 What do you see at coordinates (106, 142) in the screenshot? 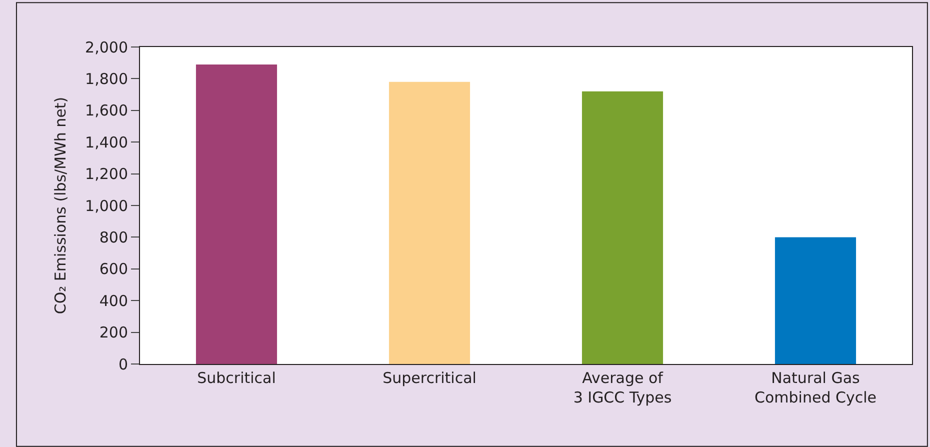
I see `y-tick-label: 1,400` at bounding box center [106, 142].